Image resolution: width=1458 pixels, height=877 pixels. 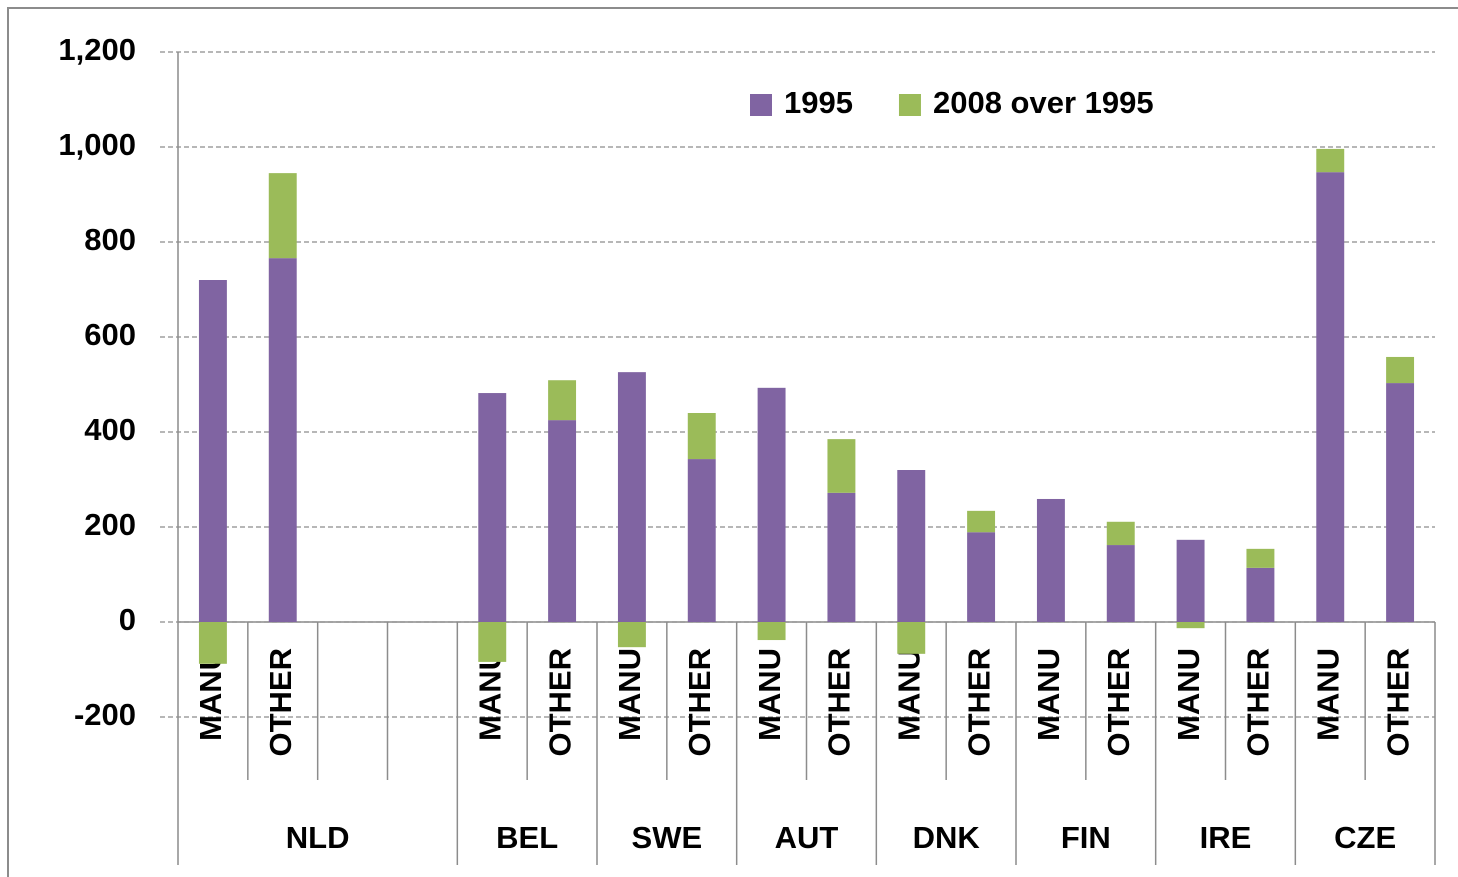 What do you see at coordinates (110, 429) in the screenshot?
I see `y-tick-label: 400` at bounding box center [110, 429].